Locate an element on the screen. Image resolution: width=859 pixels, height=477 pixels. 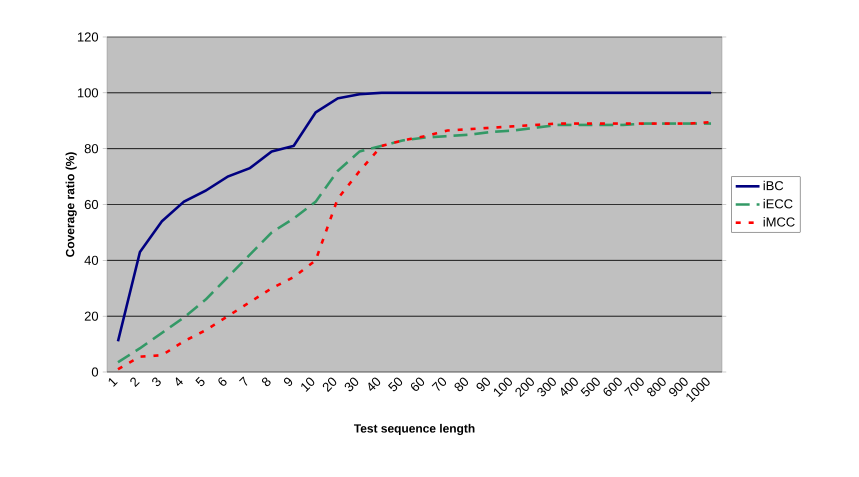
x-tick-label: 30 is located at coordinates (351, 385).